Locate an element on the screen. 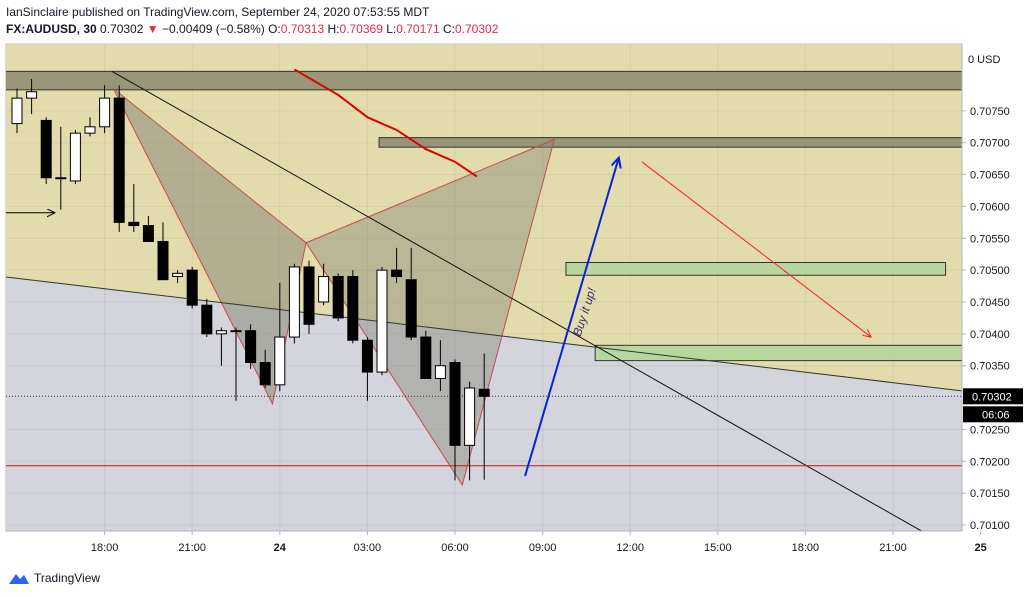 The width and height of the screenshot is (1029, 597). x-tick-label-3: 03:00 is located at coordinates (368, 548).